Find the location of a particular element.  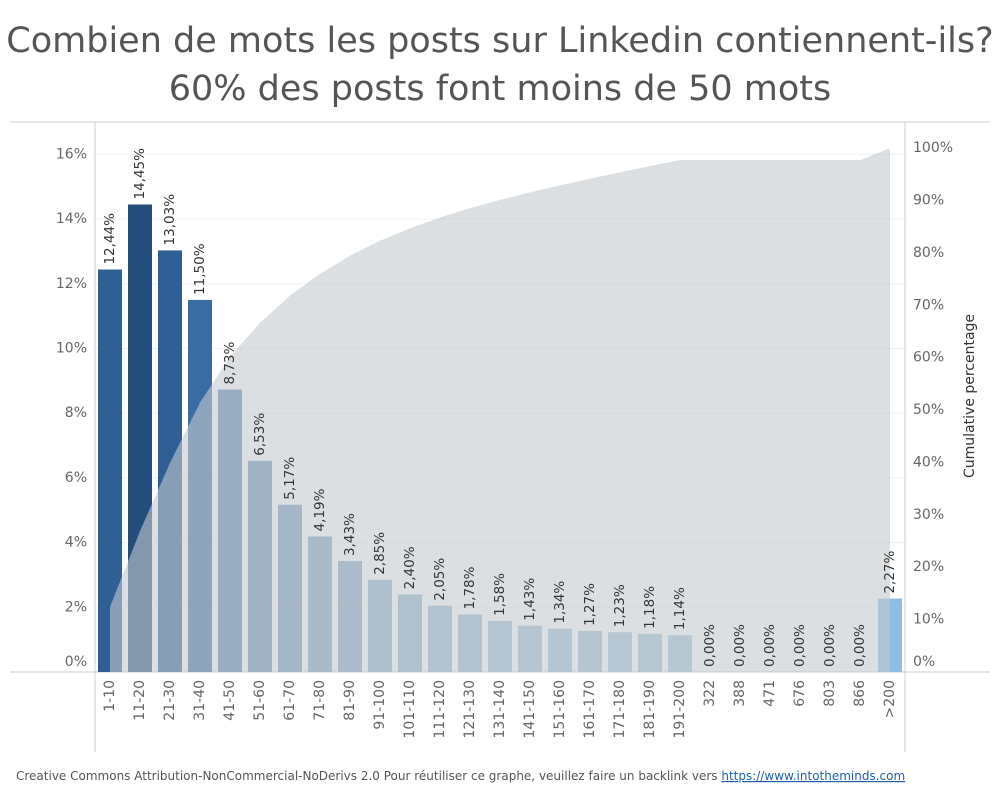

x-tick-label: 322 is located at coordinates (710, 693).